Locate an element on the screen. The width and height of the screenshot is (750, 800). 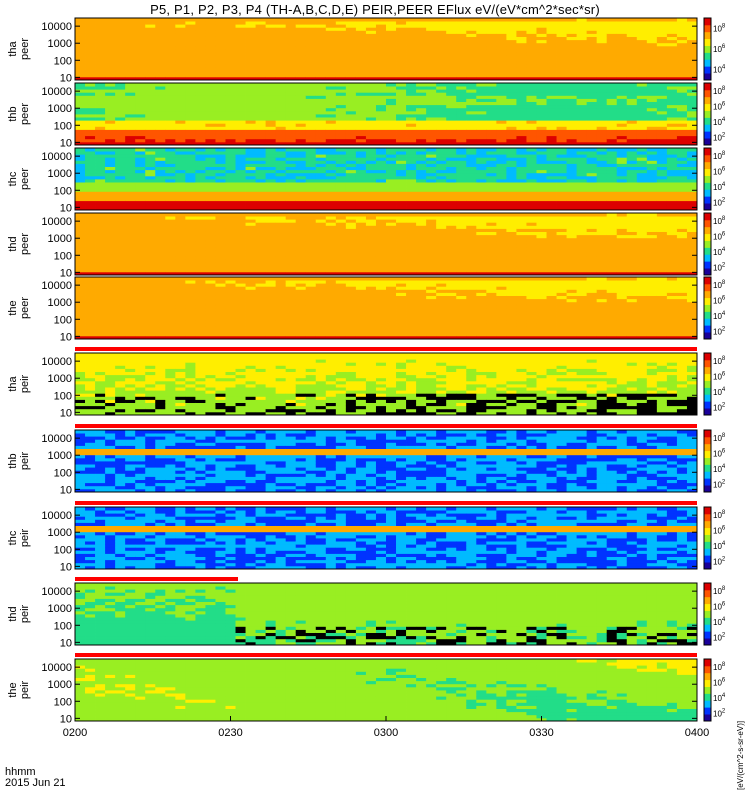
y-tick-label: 1000 is located at coordinates (60, 109).